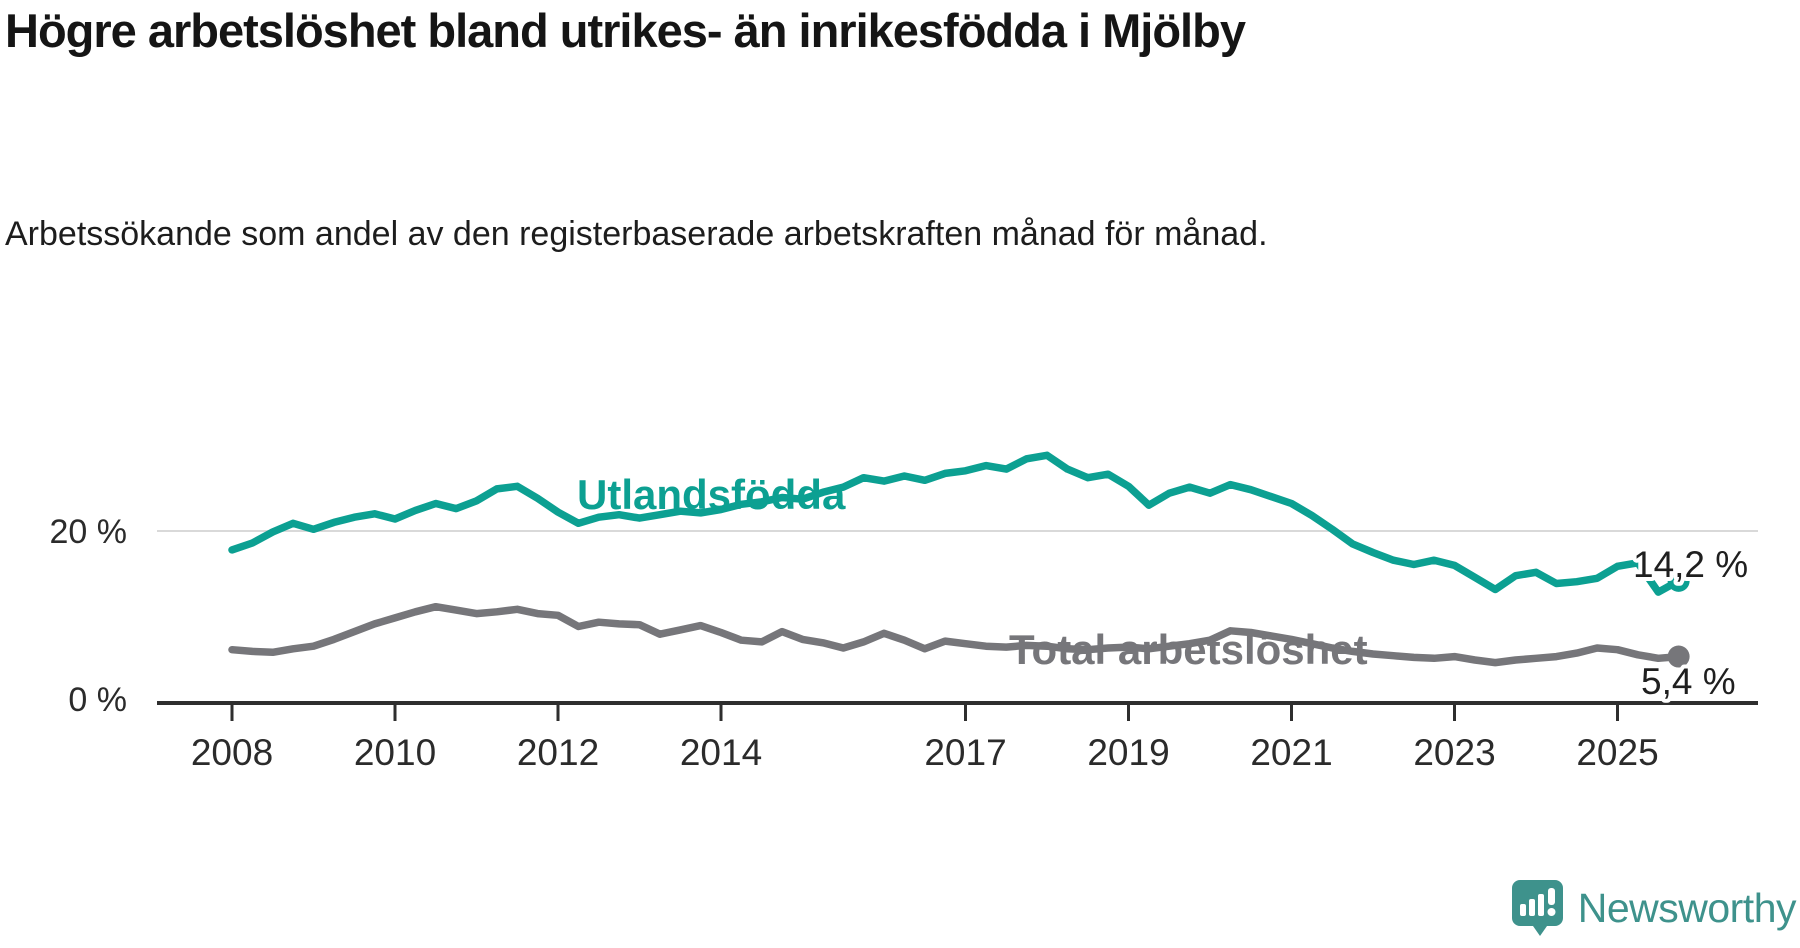 The image size is (1800, 948). I want to click on x-tick-label: 2008, so click(232, 752).